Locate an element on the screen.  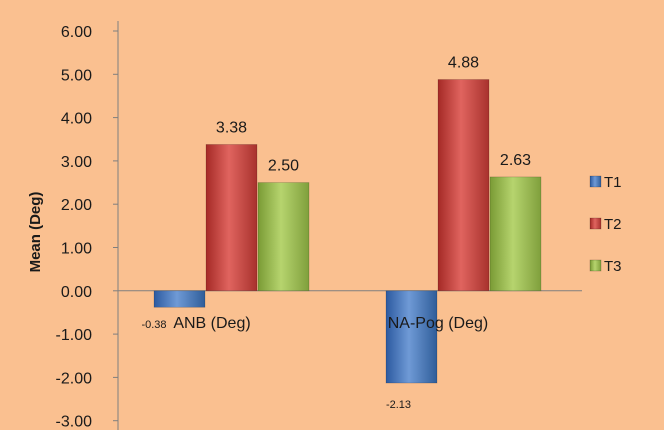
legend: T1 T2 T3 is located at coordinates (605, 224).